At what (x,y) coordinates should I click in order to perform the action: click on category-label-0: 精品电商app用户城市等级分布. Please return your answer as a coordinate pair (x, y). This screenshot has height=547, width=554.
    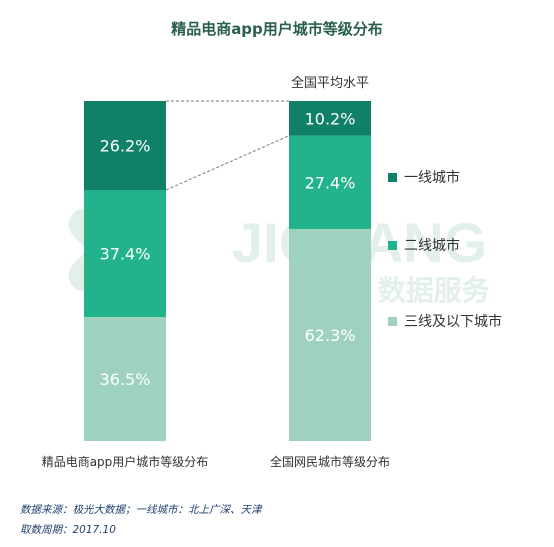
    Looking at the image, I should click on (125, 461).